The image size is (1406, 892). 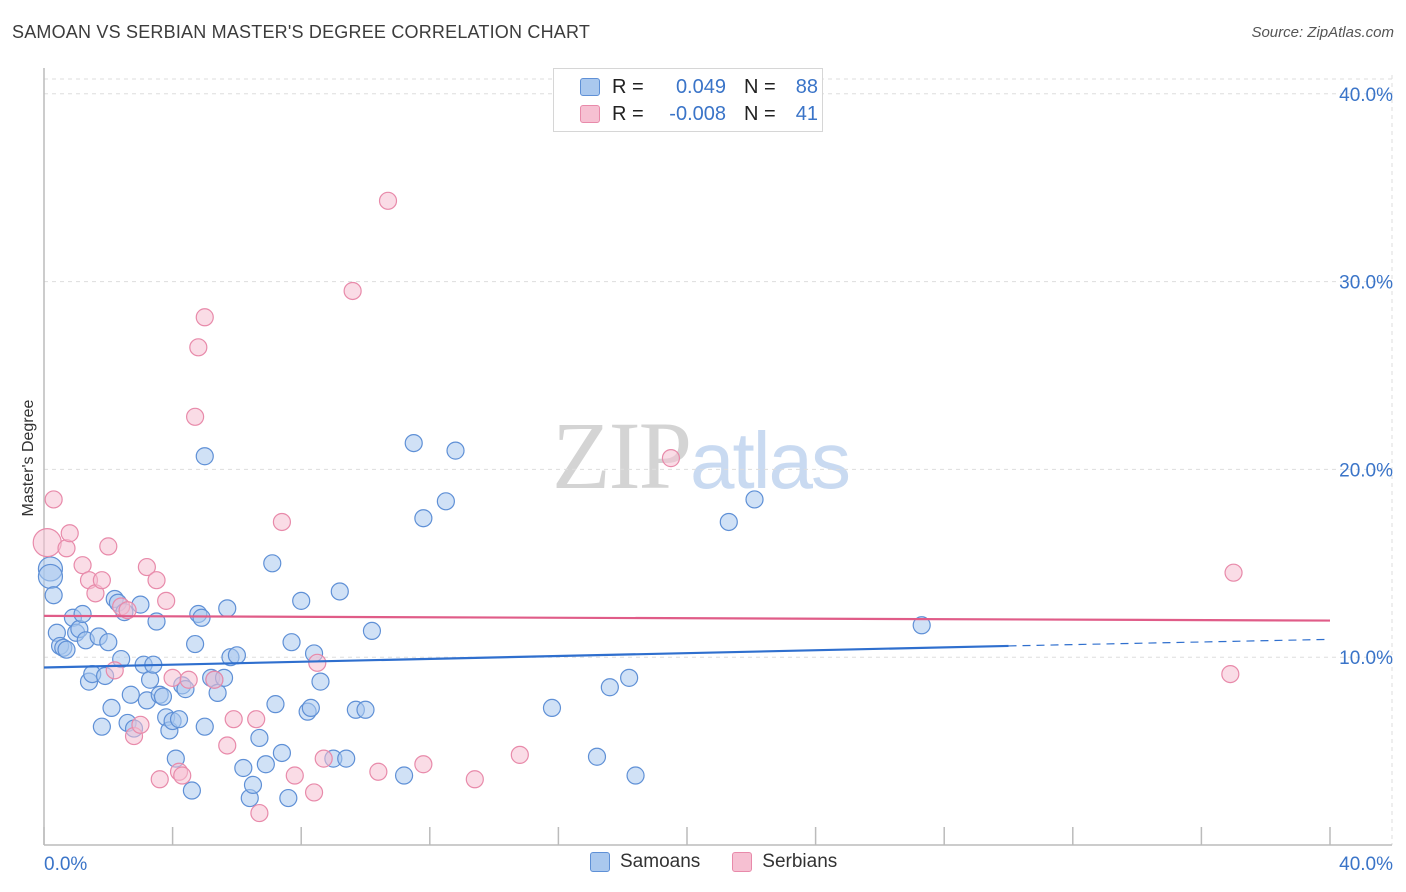 What do you see at coordinates (1169, 642) in the screenshot?
I see `samoans-trend-extension` at bounding box center [1169, 642].